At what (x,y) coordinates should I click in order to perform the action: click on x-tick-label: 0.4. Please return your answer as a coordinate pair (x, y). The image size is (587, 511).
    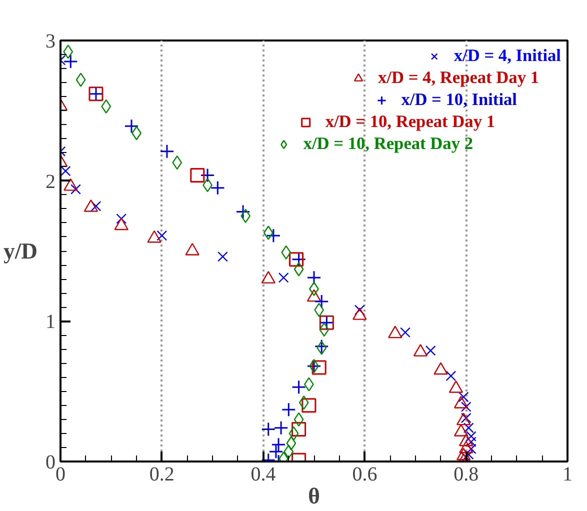
    Looking at the image, I should click on (263, 475).